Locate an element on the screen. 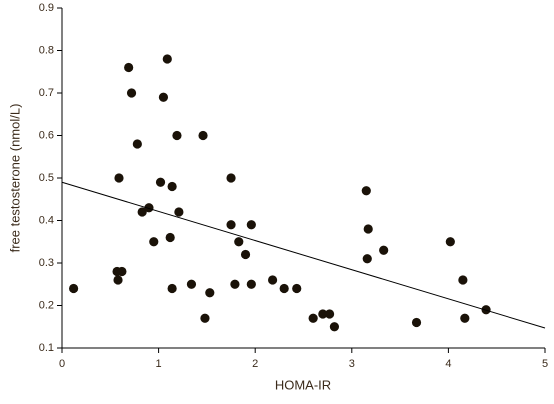 The height and width of the screenshot is (404, 554). x-axis-label: HOMA-IR is located at coordinates (303, 384).